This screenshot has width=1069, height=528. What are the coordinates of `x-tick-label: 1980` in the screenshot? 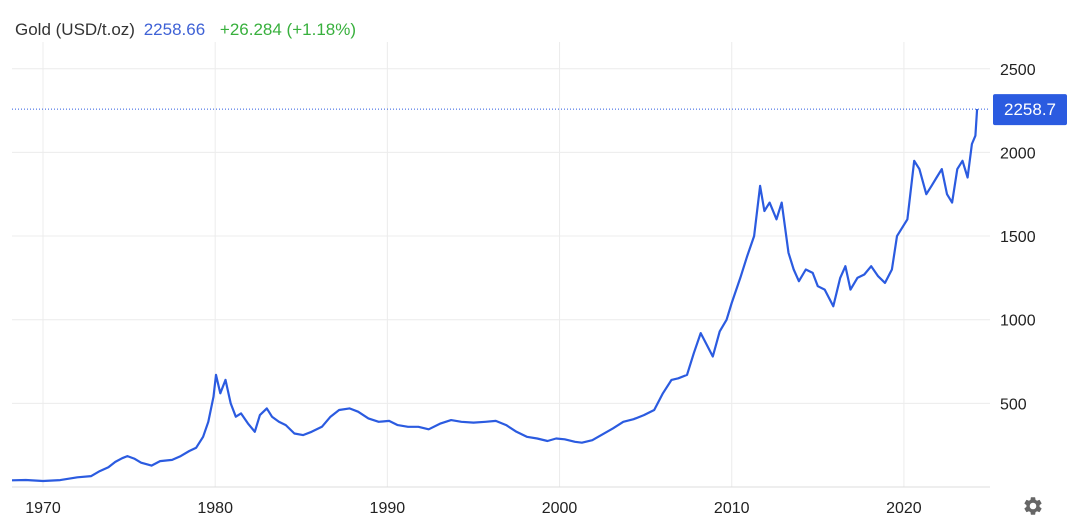 It's located at (215, 508).